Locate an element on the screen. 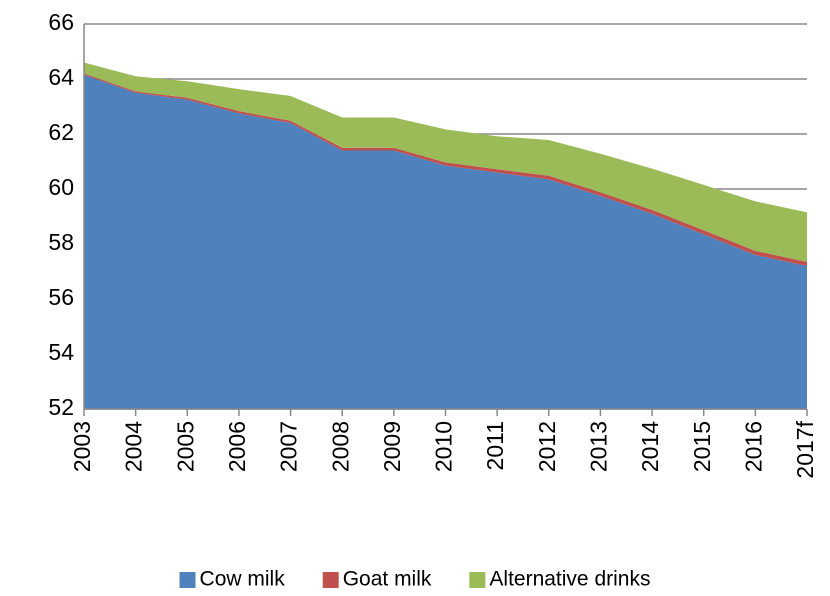  y-tick-label: 56 is located at coordinates (61, 297).